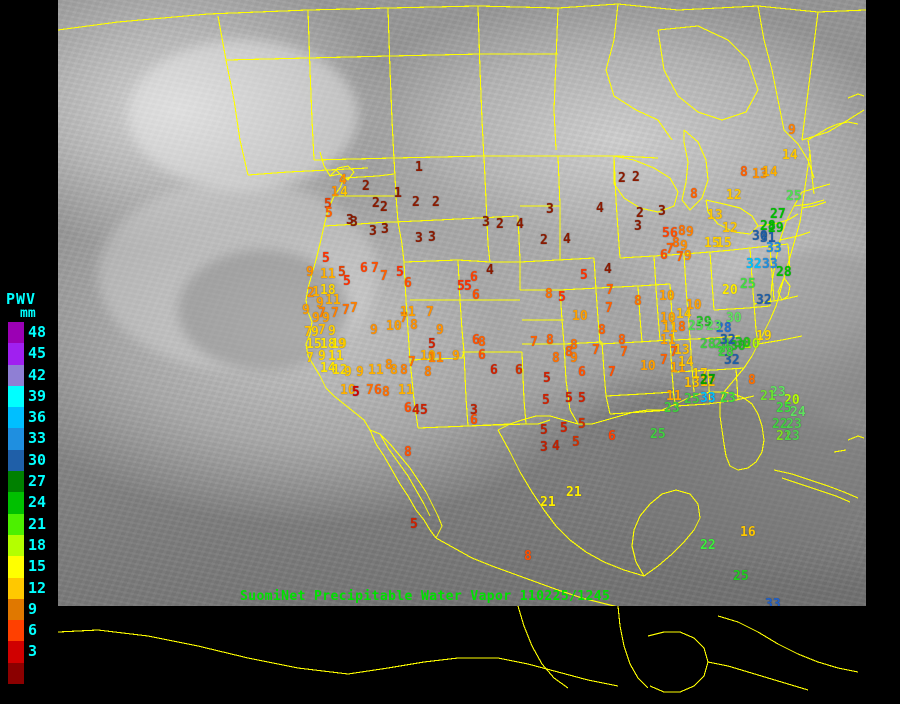  What do you see at coordinates (700, 374) in the screenshot?
I see `station-pwv-value: 17` at bounding box center [700, 374].